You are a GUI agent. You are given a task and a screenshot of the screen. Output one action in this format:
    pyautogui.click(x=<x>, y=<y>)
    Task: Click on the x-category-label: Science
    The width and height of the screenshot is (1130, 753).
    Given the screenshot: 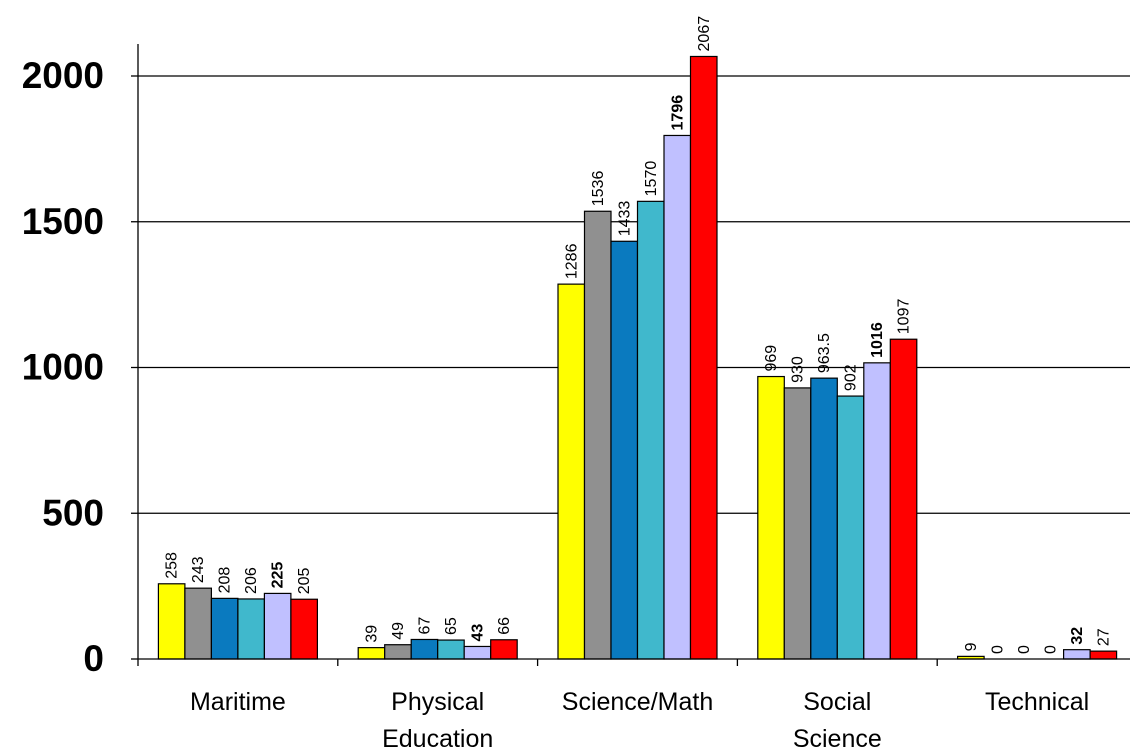 What is the action you would take?
    pyautogui.click(x=837, y=736)
    